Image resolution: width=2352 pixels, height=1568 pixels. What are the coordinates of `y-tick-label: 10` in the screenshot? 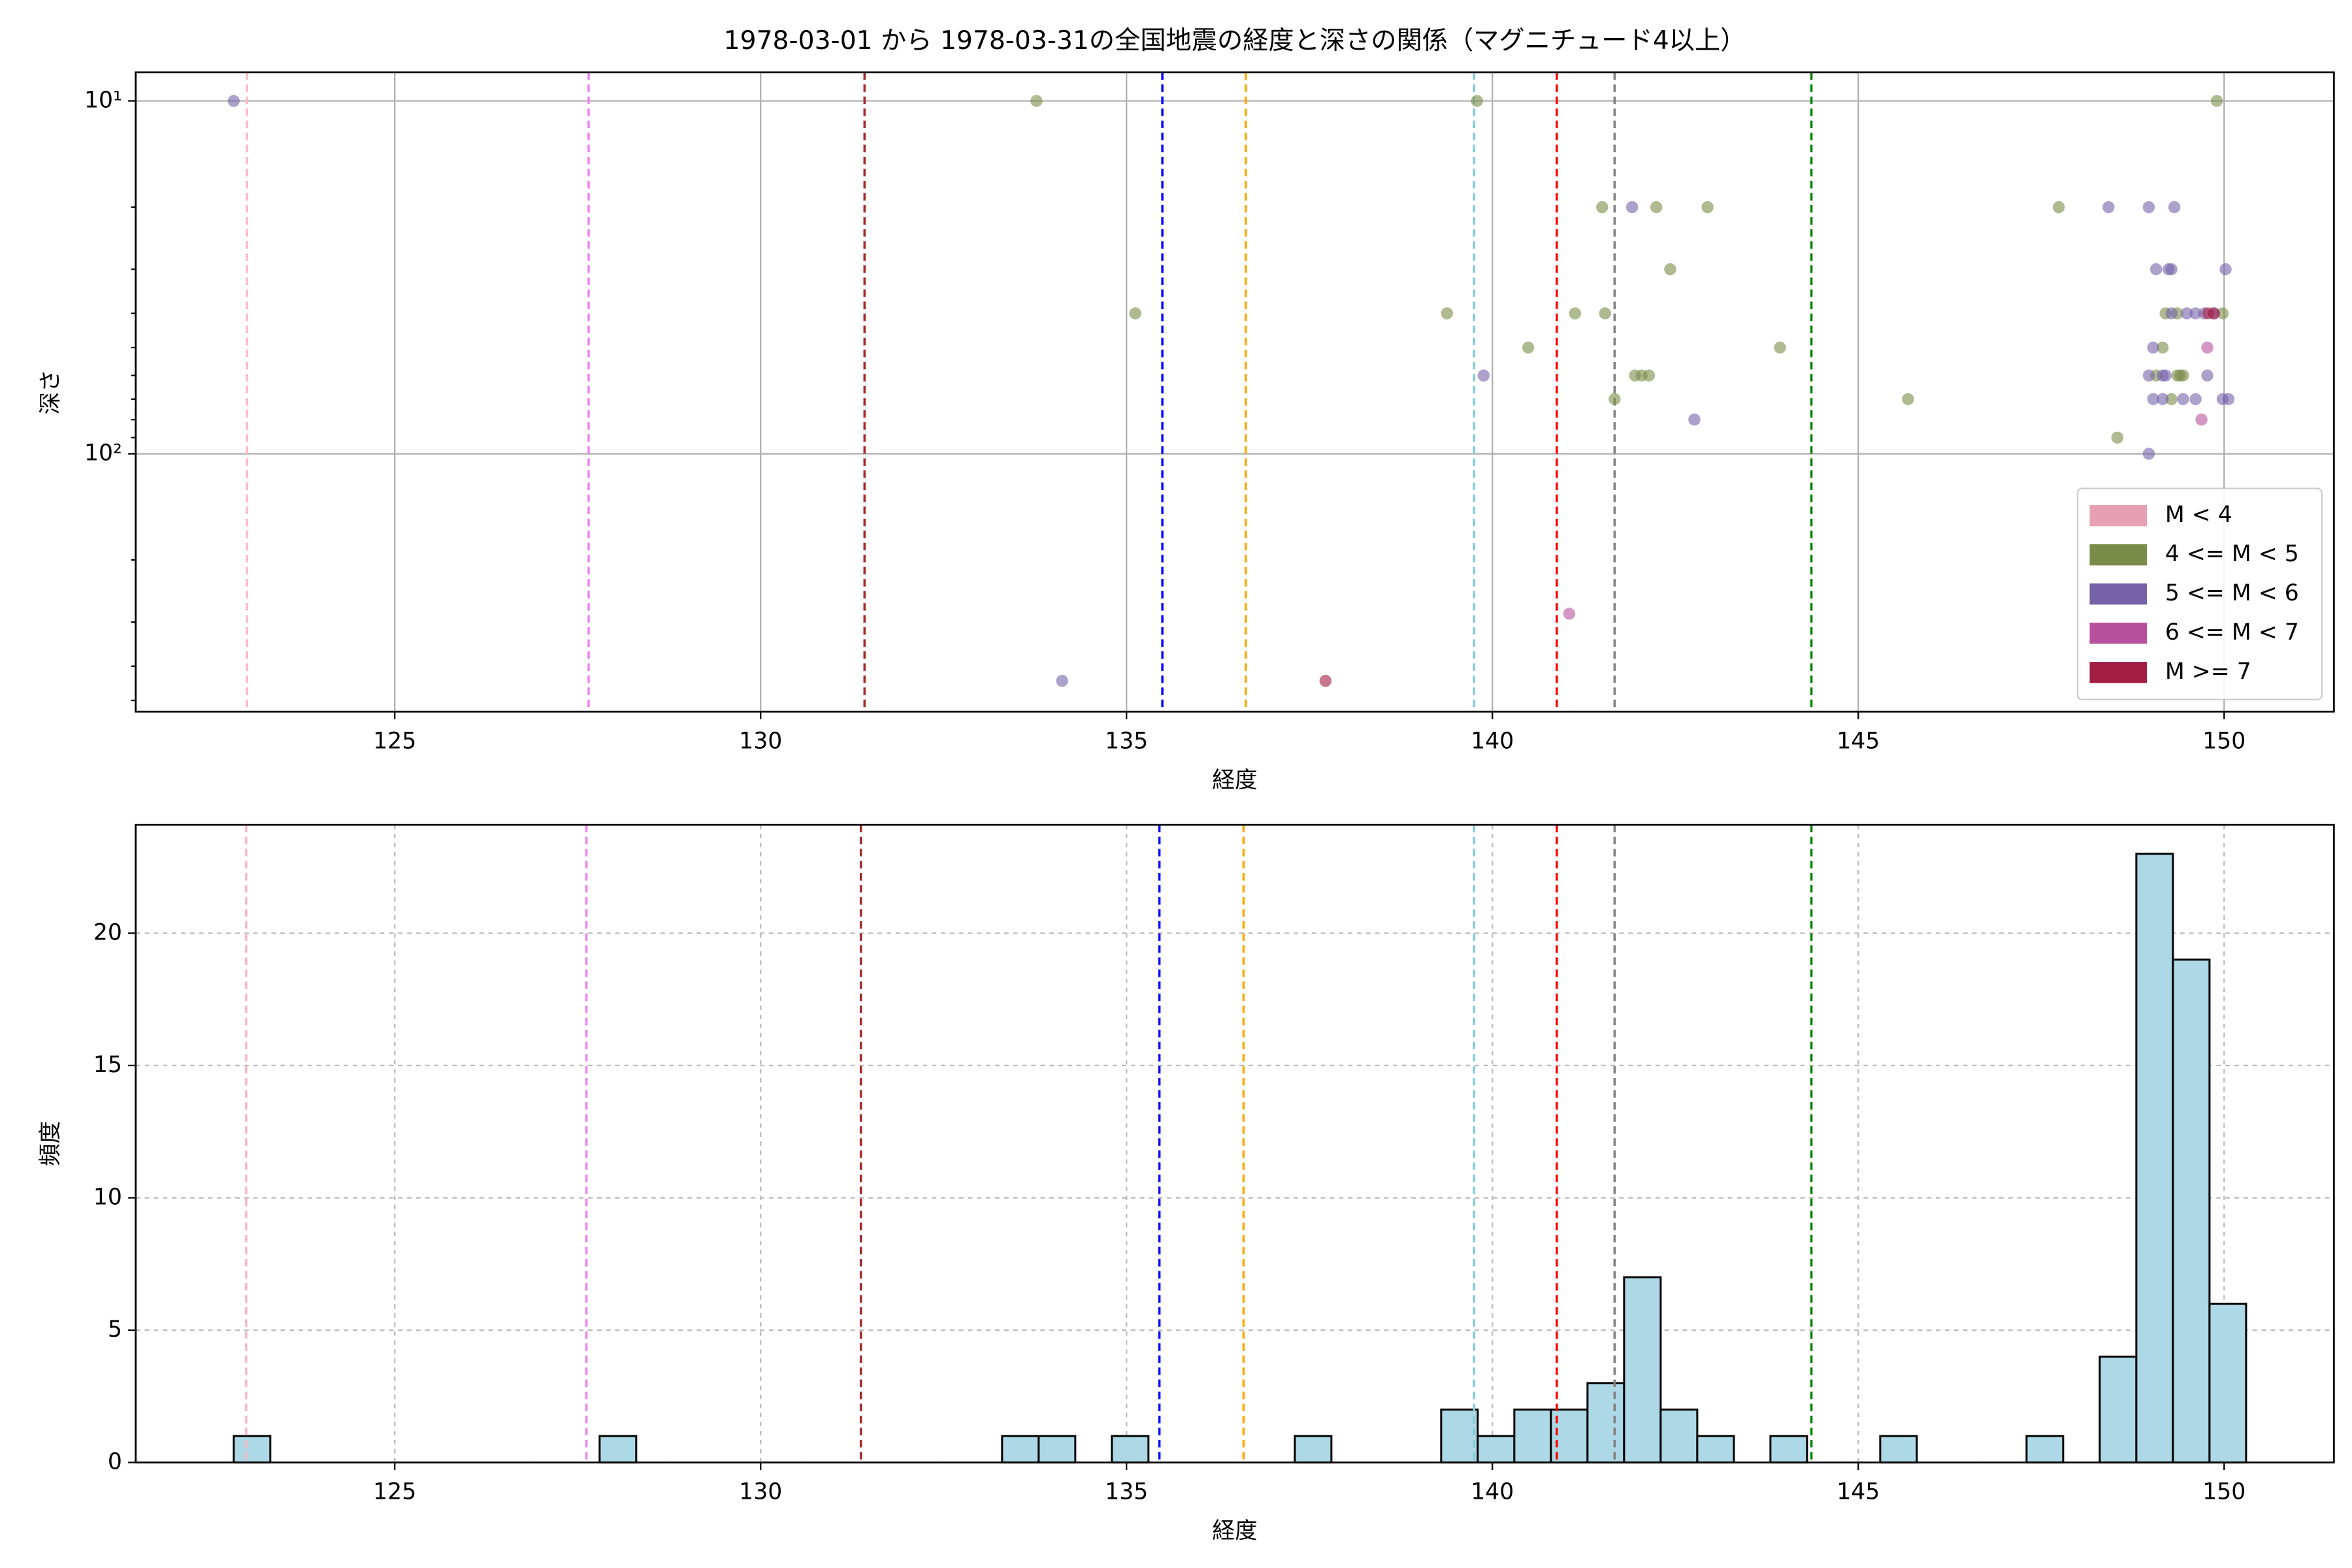 It's located at (107, 1197).